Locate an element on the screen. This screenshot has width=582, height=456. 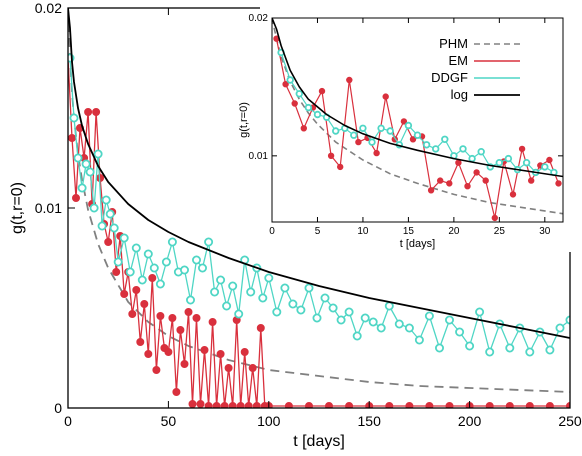
main-x-tick-label: 200 is located at coordinates (470, 421).